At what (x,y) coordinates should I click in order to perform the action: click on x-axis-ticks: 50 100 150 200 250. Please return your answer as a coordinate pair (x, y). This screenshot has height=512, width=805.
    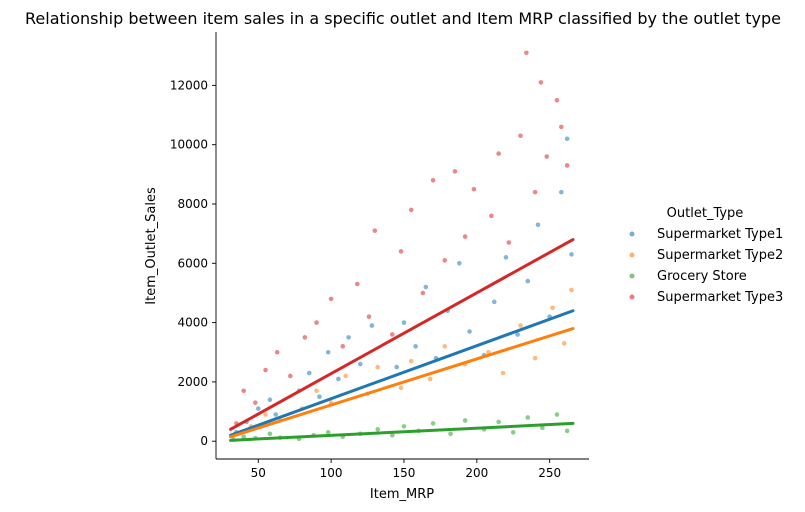
    Looking at the image, I should click on (406, 469).